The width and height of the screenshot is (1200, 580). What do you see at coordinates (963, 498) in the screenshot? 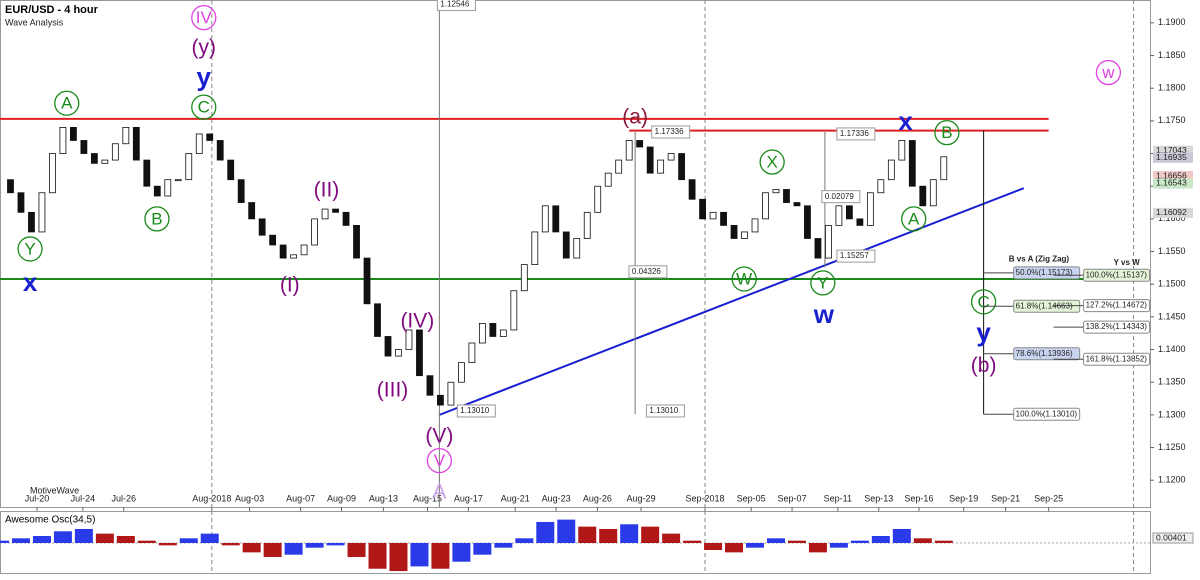
I see `x-tick-label: Sep-19` at bounding box center [963, 498].